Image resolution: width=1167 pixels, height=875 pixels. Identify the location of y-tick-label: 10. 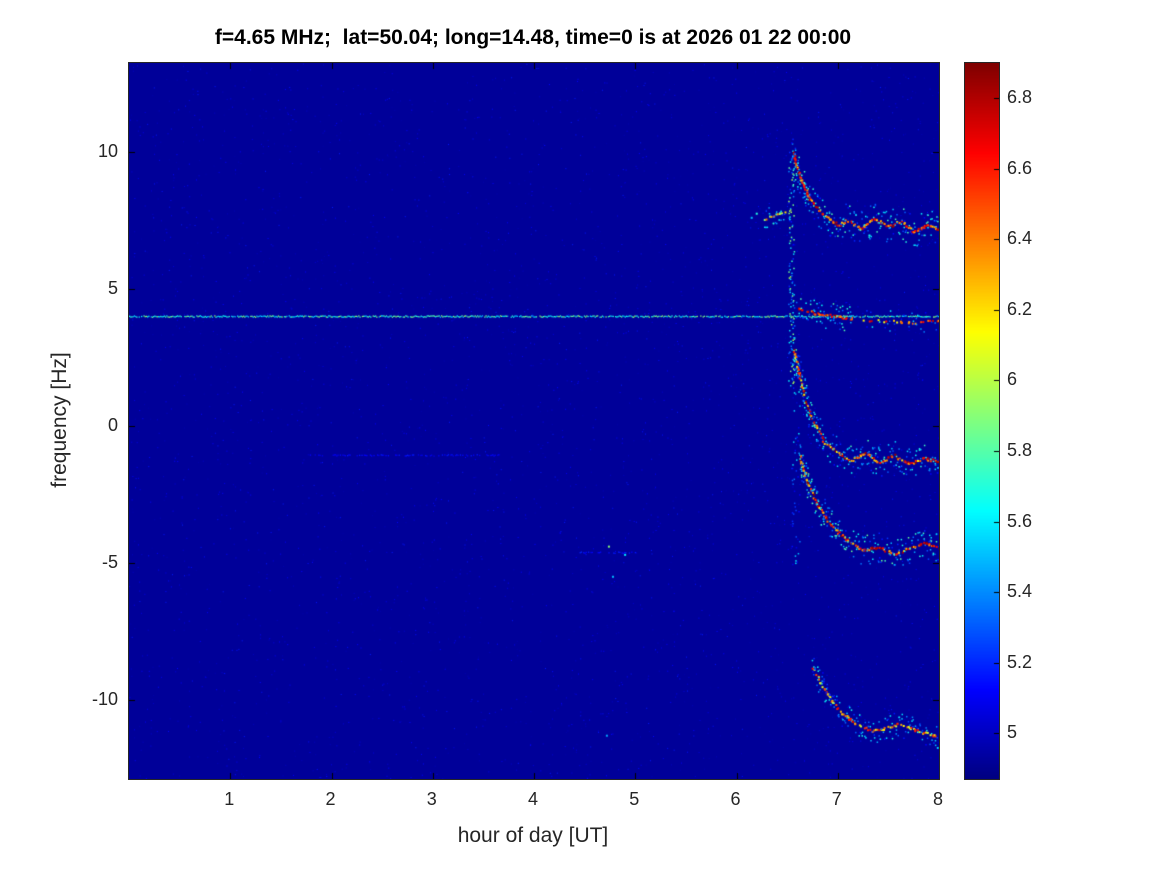
(107, 151).